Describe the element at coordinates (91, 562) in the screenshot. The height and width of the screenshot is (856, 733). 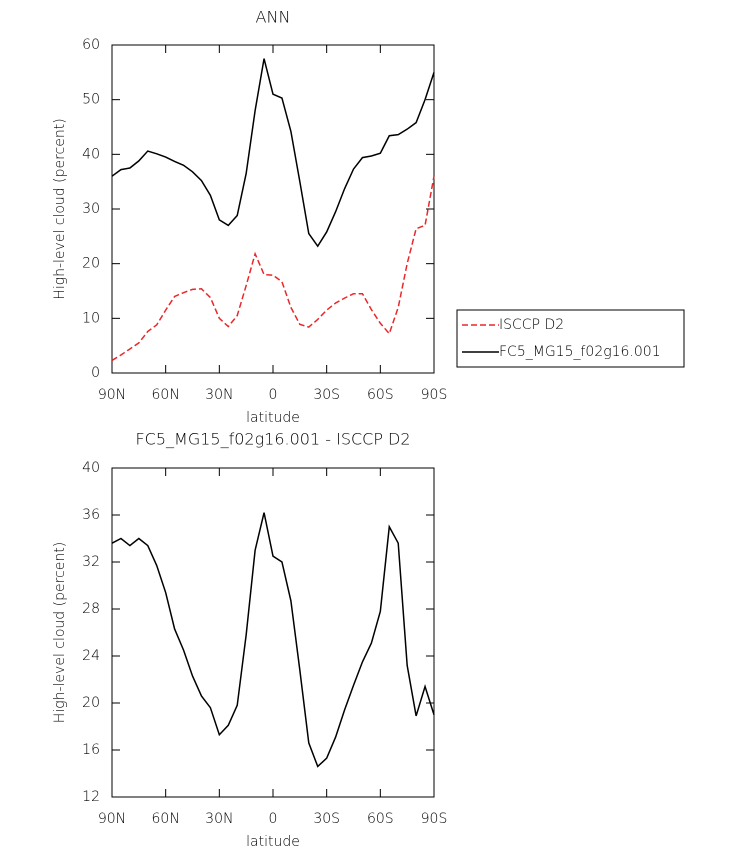
I see `y-tick-label: 32` at that location.